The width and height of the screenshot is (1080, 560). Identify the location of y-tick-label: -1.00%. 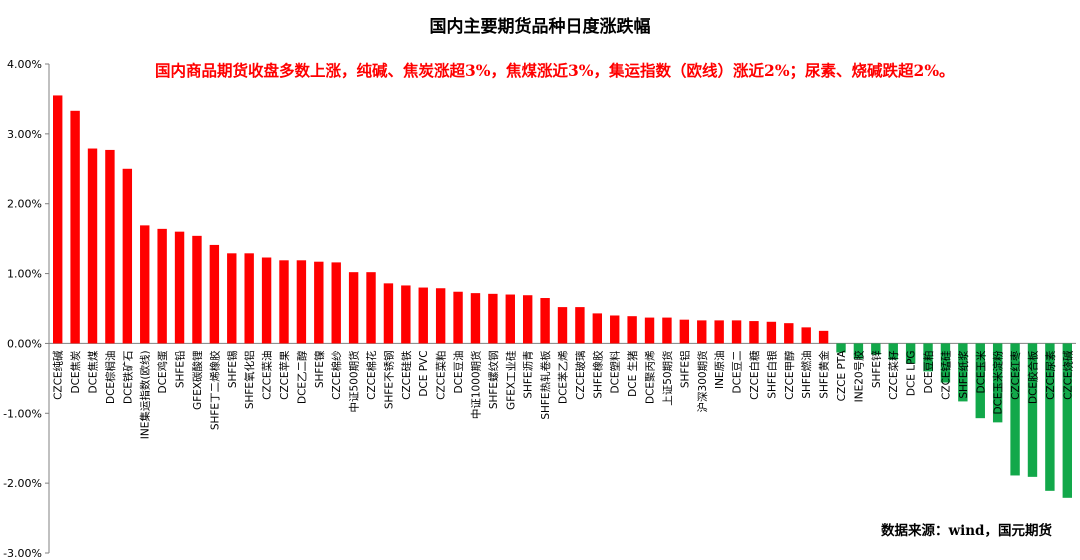
(22, 413).